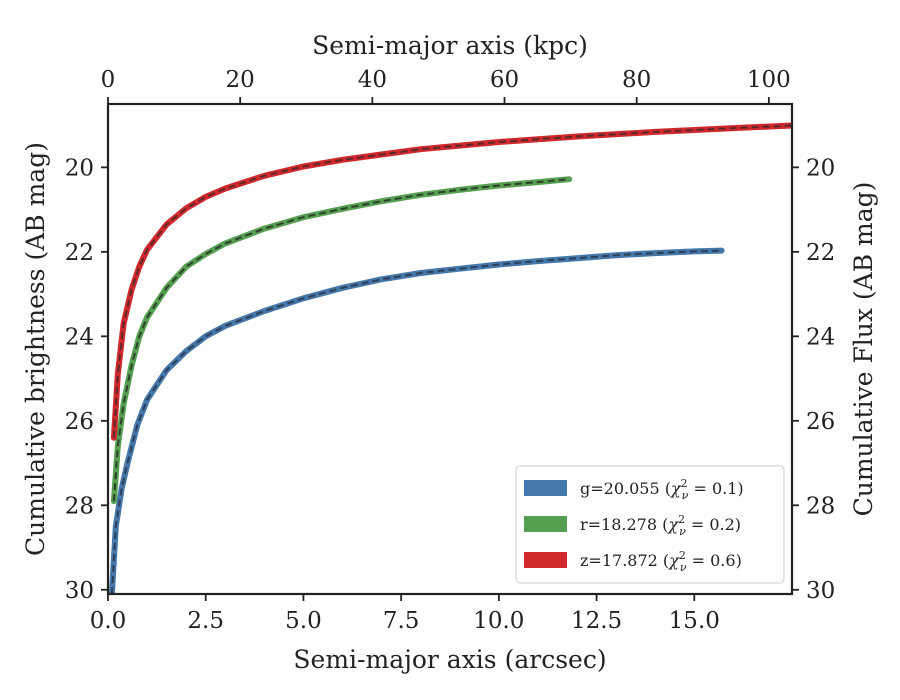 The width and height of the screenshot is (900, 700). I want to click on x-tick-label: 15.0, so click(694, 621).